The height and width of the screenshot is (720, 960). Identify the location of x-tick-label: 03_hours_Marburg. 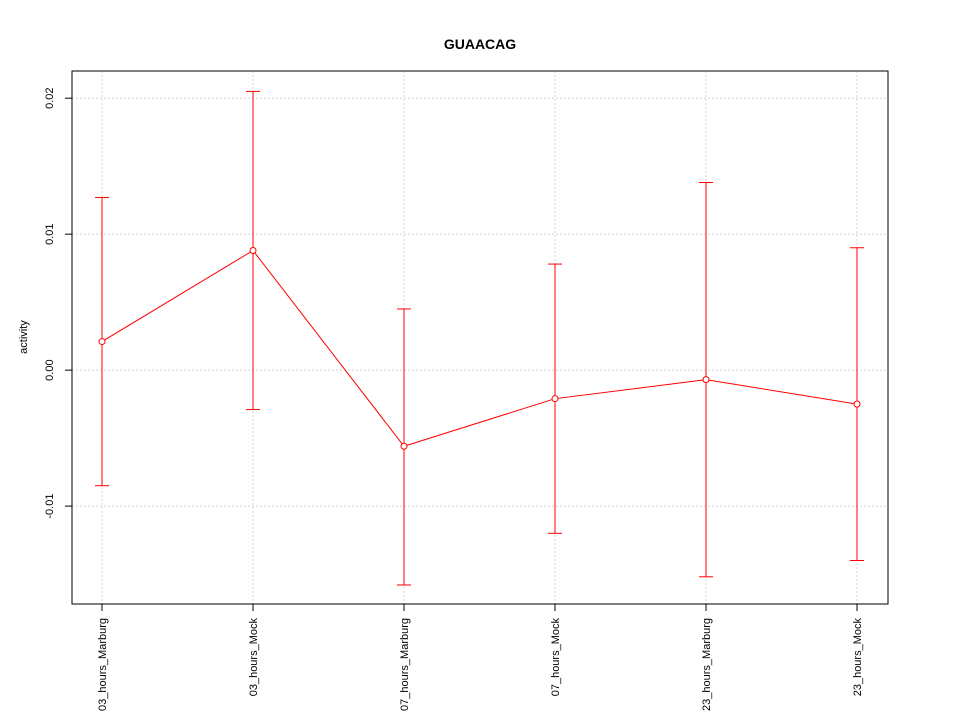
(103, 664).